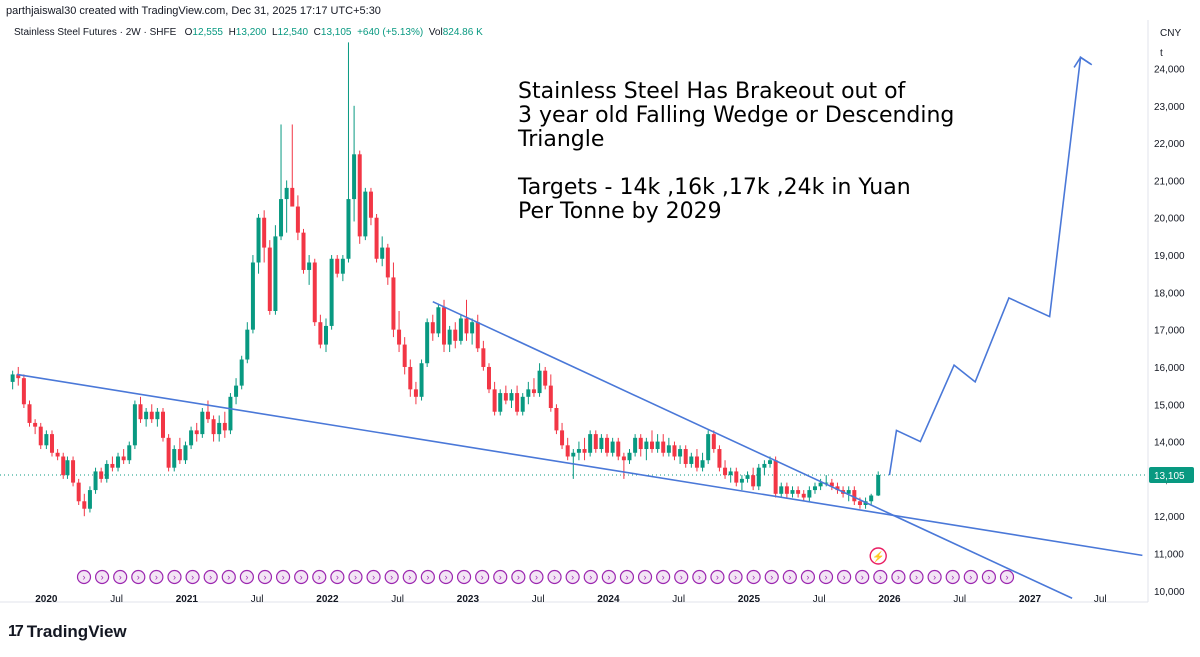 This screenshot has height=657, width=1200. What do you see at coordinates (317, 32) in the screenshot?
I see `legend-close-label: C` at bounding box center [317, 32].